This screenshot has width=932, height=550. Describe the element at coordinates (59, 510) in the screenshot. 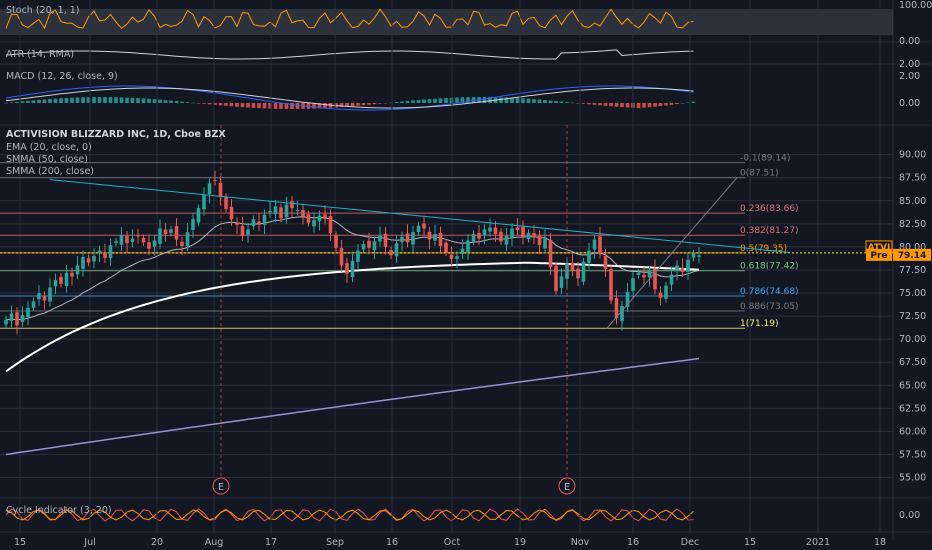

I see `cycle-label: Cycle Indicator (3, 20)` at that location.